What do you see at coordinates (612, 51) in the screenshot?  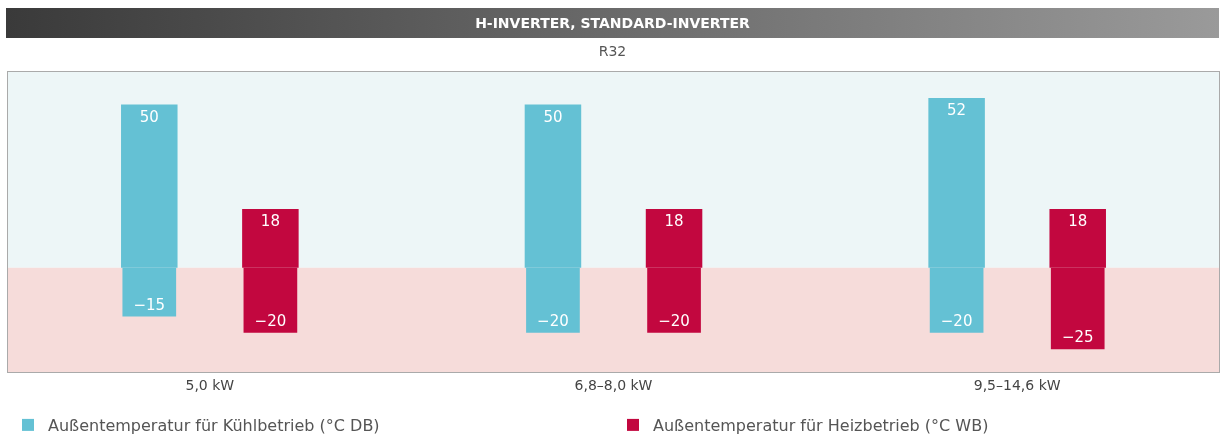 I see `chart-subtitle: R32` at bounding box center [612, 51].